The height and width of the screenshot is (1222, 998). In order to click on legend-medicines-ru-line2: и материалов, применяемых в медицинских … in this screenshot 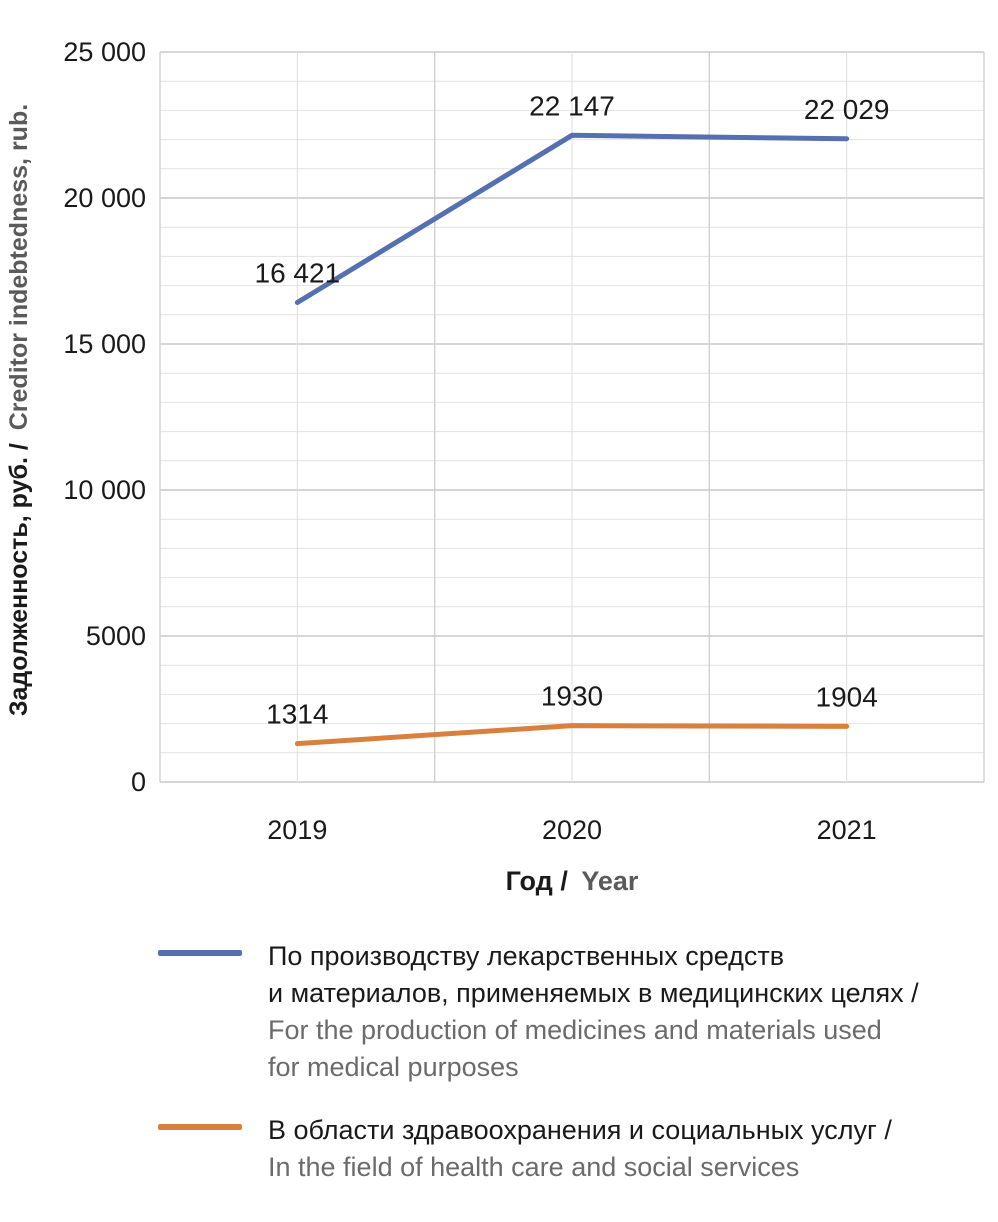, I will do `click(593, 993)`.